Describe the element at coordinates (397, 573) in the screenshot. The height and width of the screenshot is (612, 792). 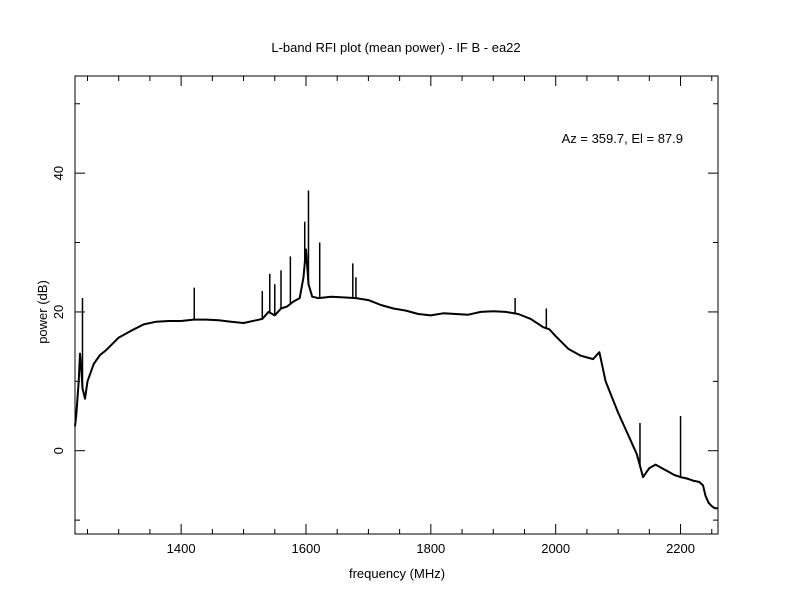
I see `x-axis-label: frequency (MHz)` at that location.